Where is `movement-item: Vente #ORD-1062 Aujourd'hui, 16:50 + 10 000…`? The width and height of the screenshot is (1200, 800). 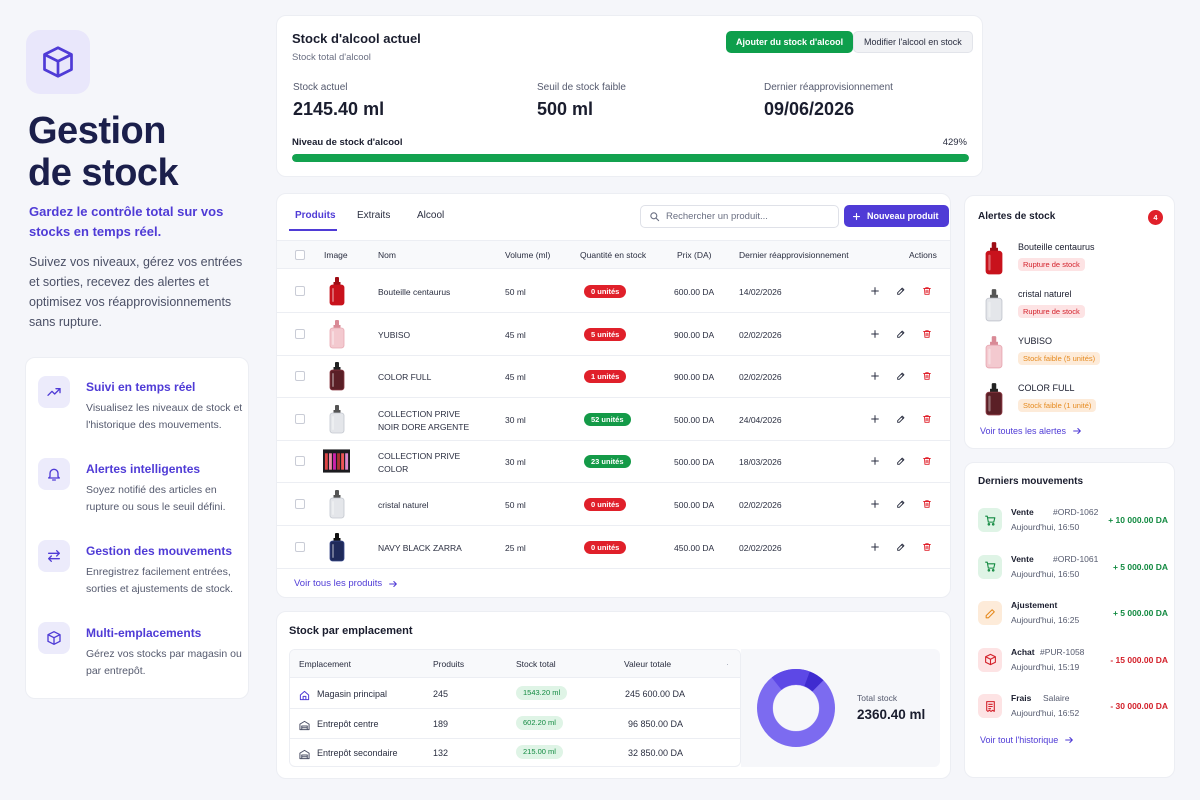 movement-item: Vente #ORD-1062 Aujourd'hui, 16:50 + 10 000… is located at coordinates (1073, 521).